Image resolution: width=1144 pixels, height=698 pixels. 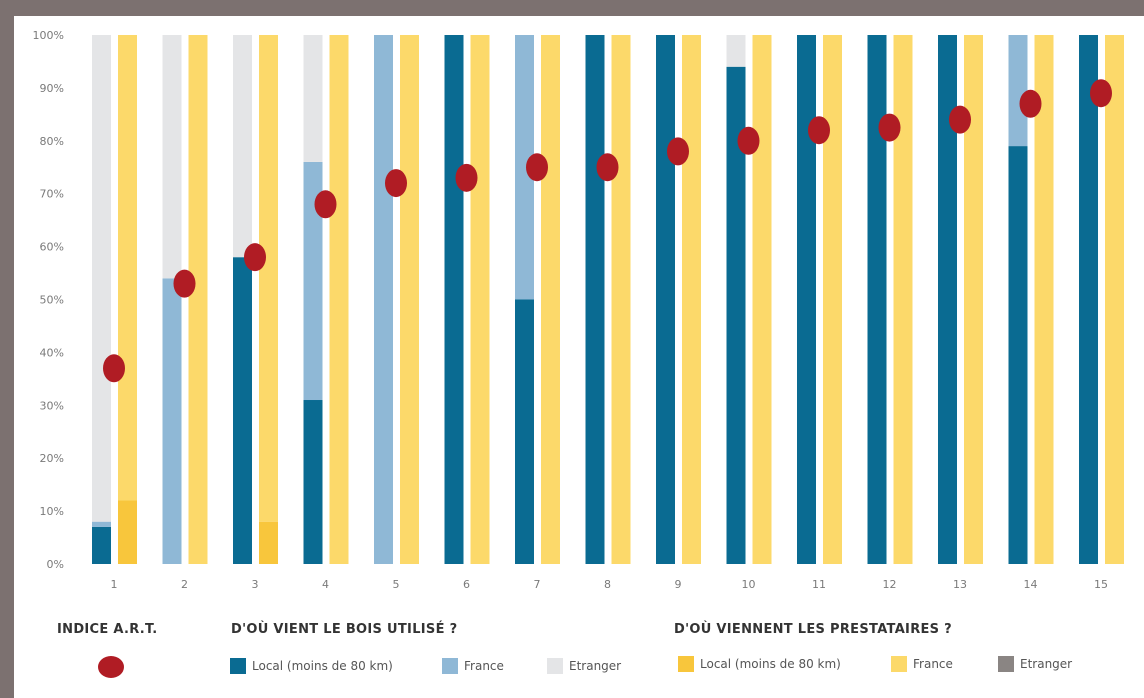 I want to click on x-tick-label: 1, so click(x=114, y=584).